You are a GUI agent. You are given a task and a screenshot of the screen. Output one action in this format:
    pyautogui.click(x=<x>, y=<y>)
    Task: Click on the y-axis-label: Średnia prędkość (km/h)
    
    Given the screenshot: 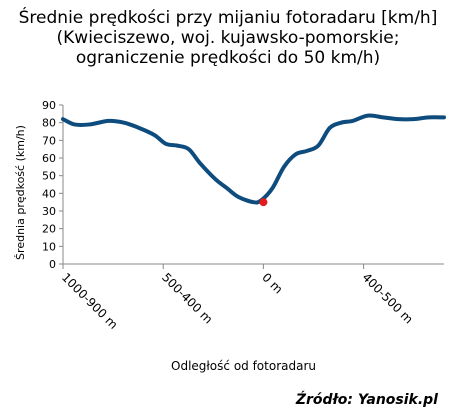 What is the action you would take?
    pyautogui.click(x=20, y=192)
    